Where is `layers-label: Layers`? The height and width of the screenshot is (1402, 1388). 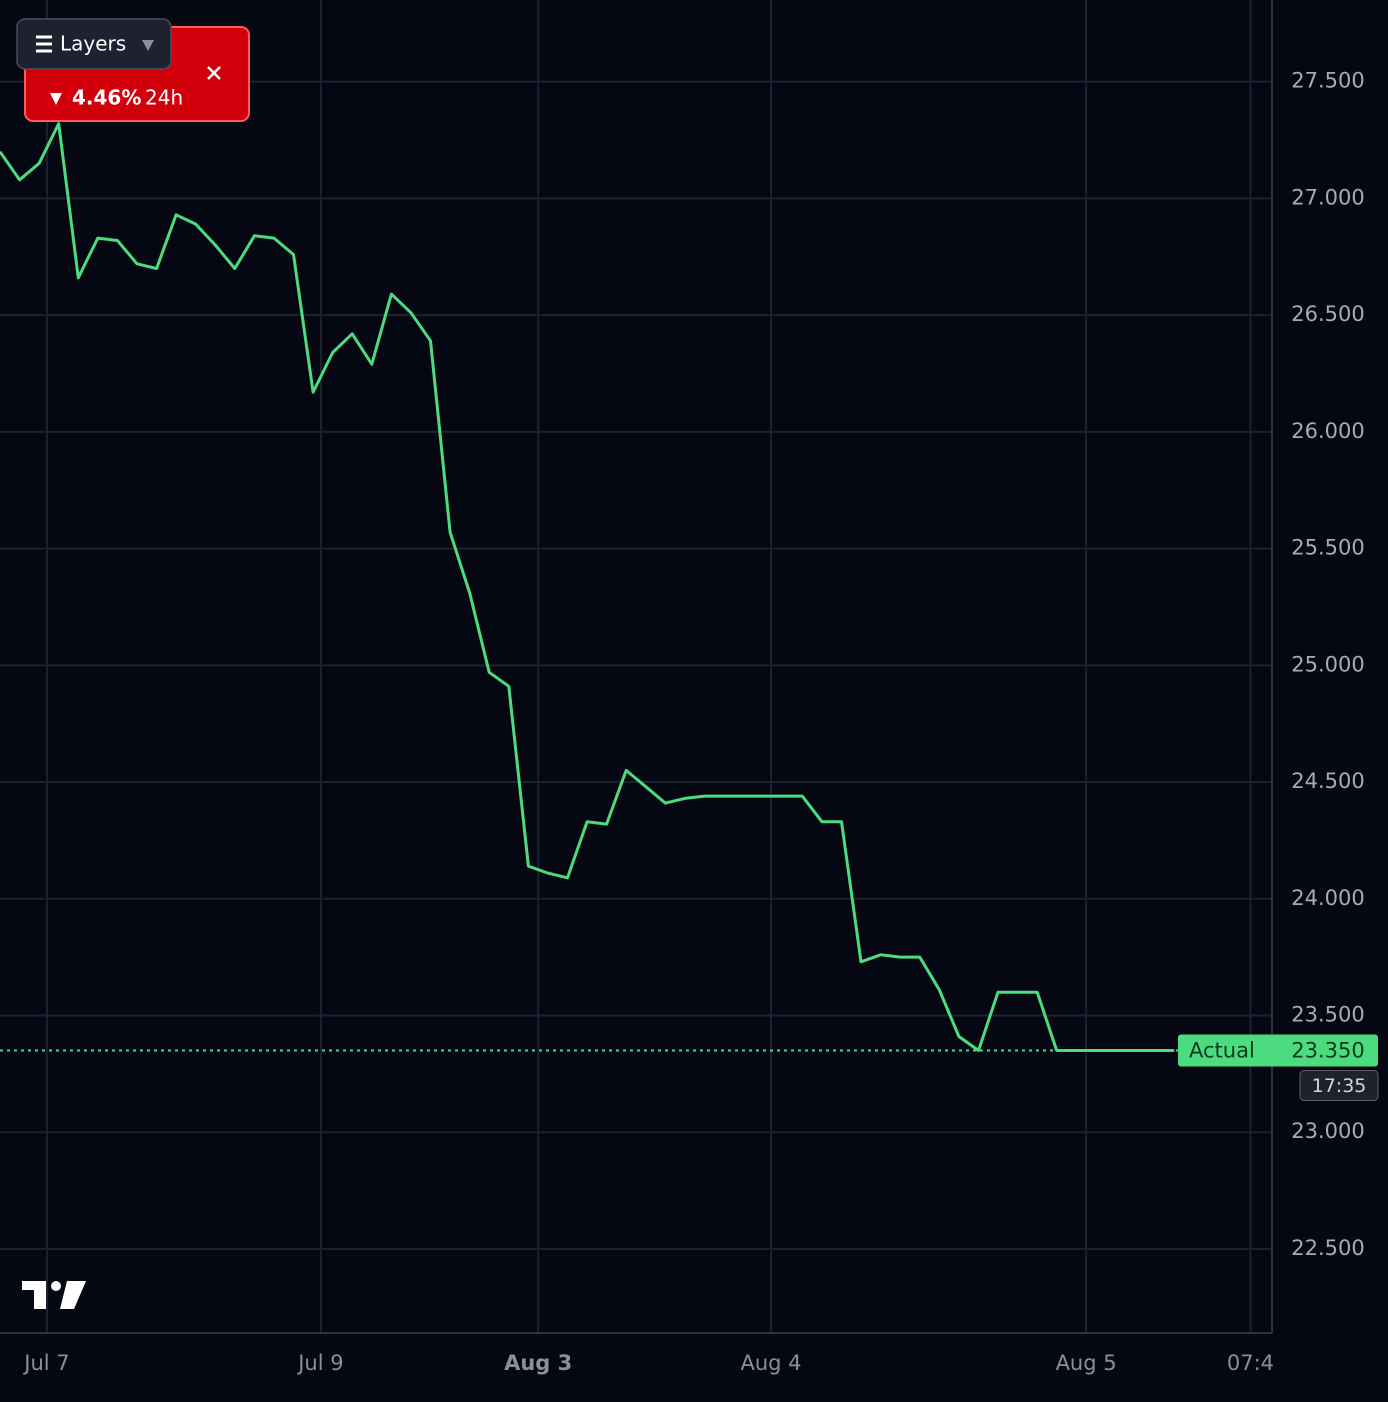
layers-label: Layers is located at coordinates (93, 44).